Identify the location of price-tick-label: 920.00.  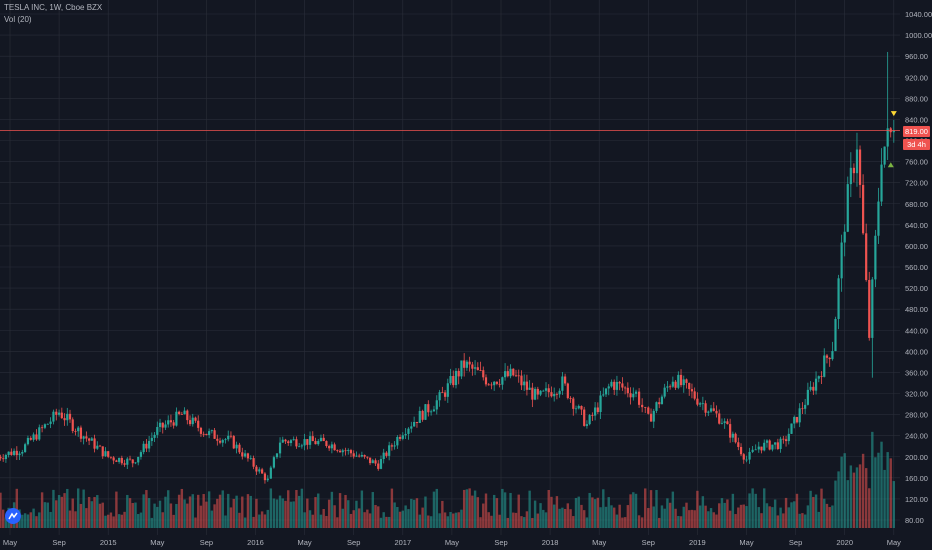
(916, 77).